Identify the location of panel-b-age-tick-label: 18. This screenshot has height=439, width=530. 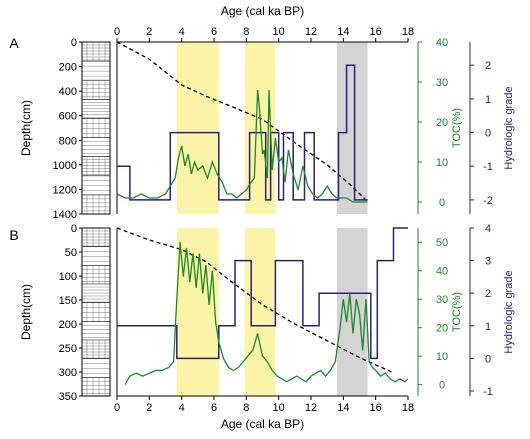
(408, 408).